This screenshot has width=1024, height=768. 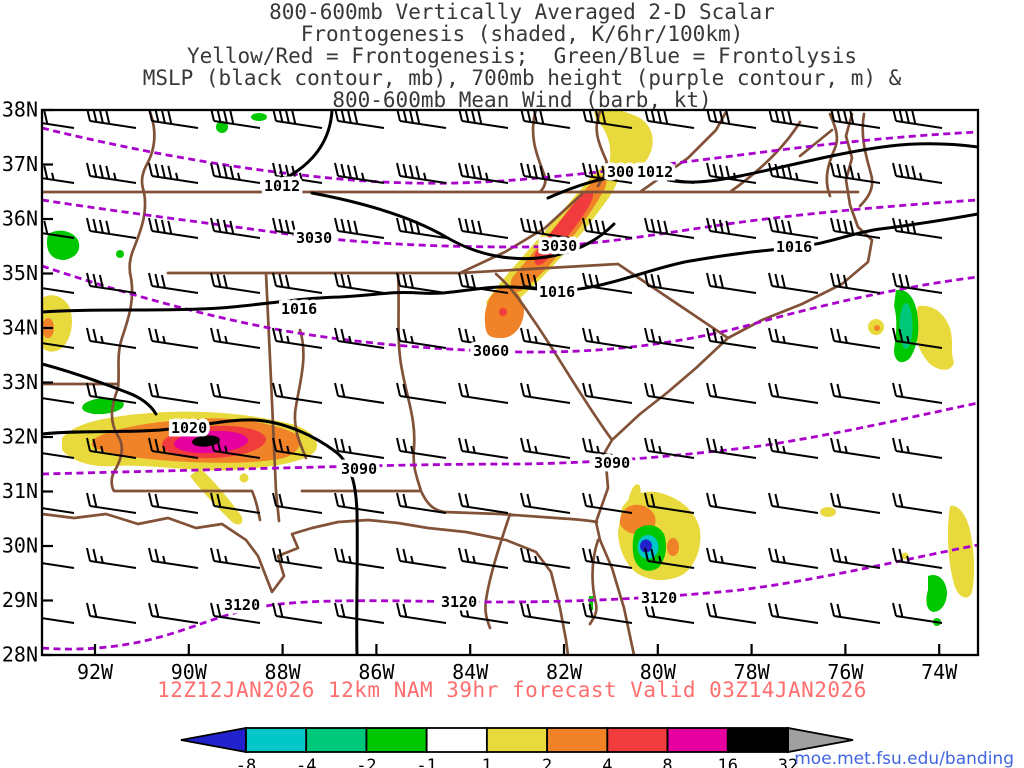 I want to click on lat-tick-label: 32N, so click(x=20, y=437).